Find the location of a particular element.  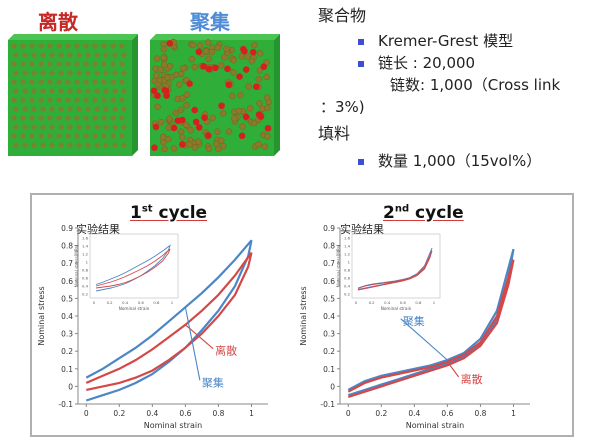

polymer-heading: 聚合物 is located at coordinates (342, 15).